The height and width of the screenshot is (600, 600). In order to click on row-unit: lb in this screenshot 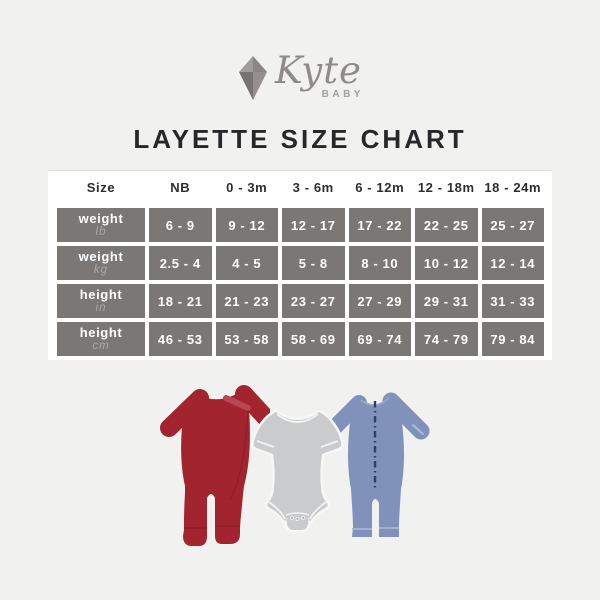, I will do `click(101, 231)`.